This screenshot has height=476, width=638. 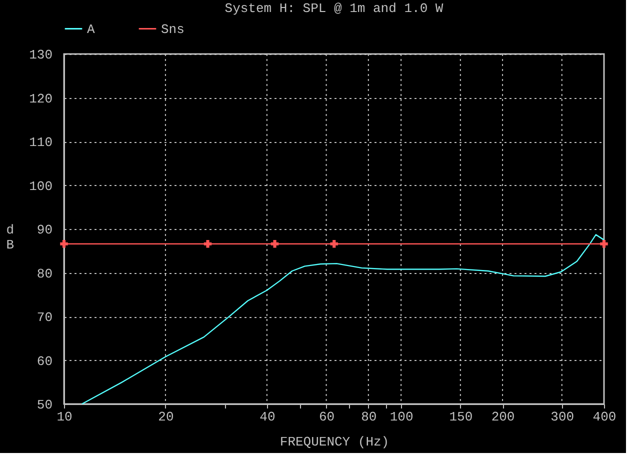 What do you see at coordinates (334, 8) in the screenshot?
I see `chart-title: System H: SPL @ 1m and 1.0 W` at bounding box center [334, 8].